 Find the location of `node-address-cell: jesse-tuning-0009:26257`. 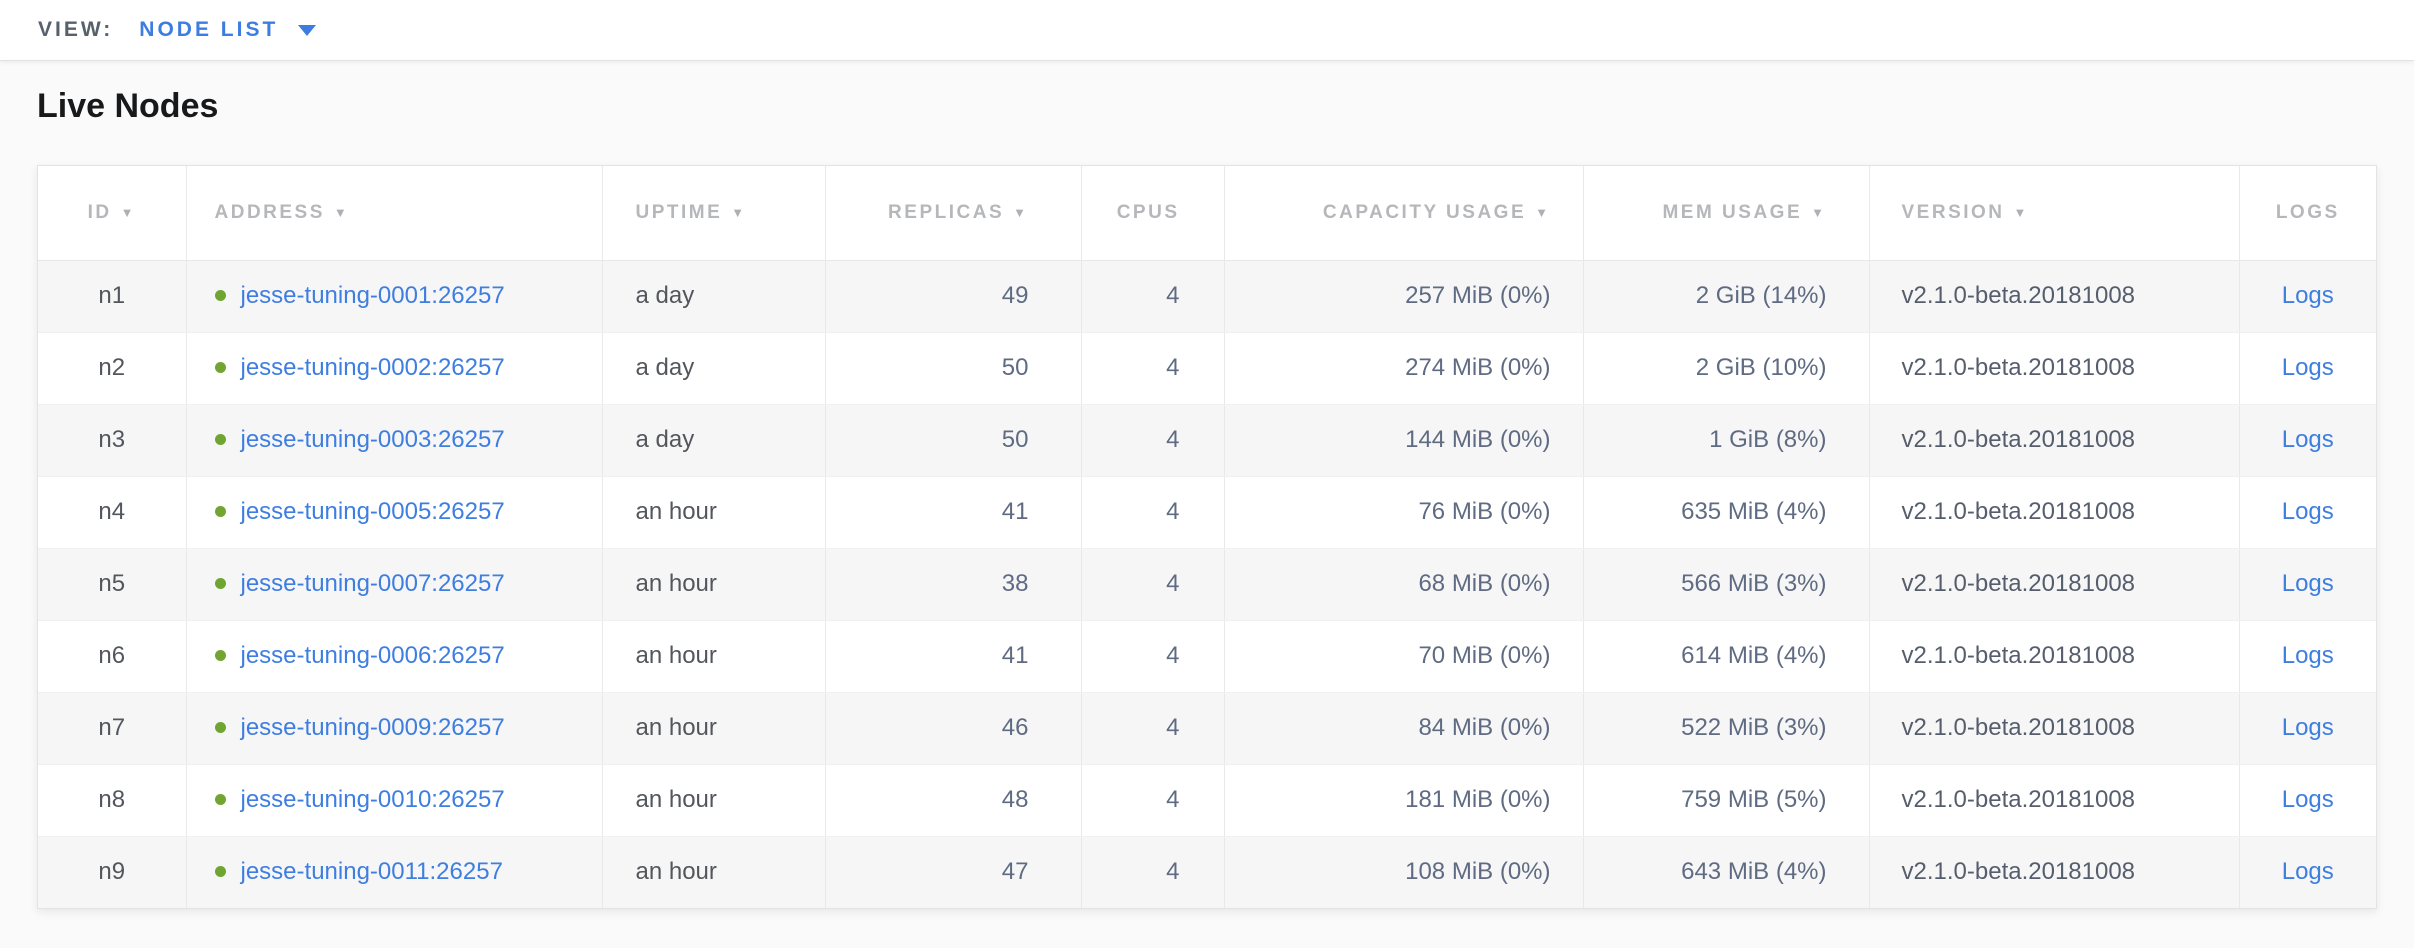

node-address-cell: jesse-tuning-0009:26257 is located at coordinates (393, 728).